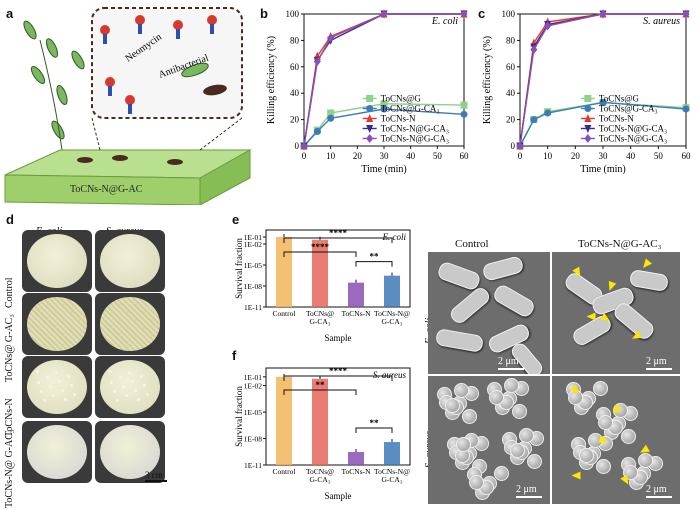  Describe the element at coordinates (358, 156) in the screenshot. I see `x-tick-label: 20` at that location.